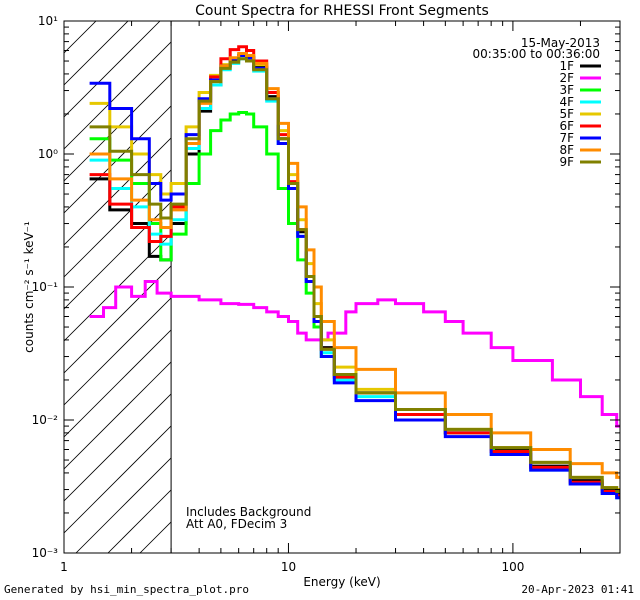 This screenshot has width=640, height=600. I want to click on legend-label-7F: 7F, so click(566, 138).